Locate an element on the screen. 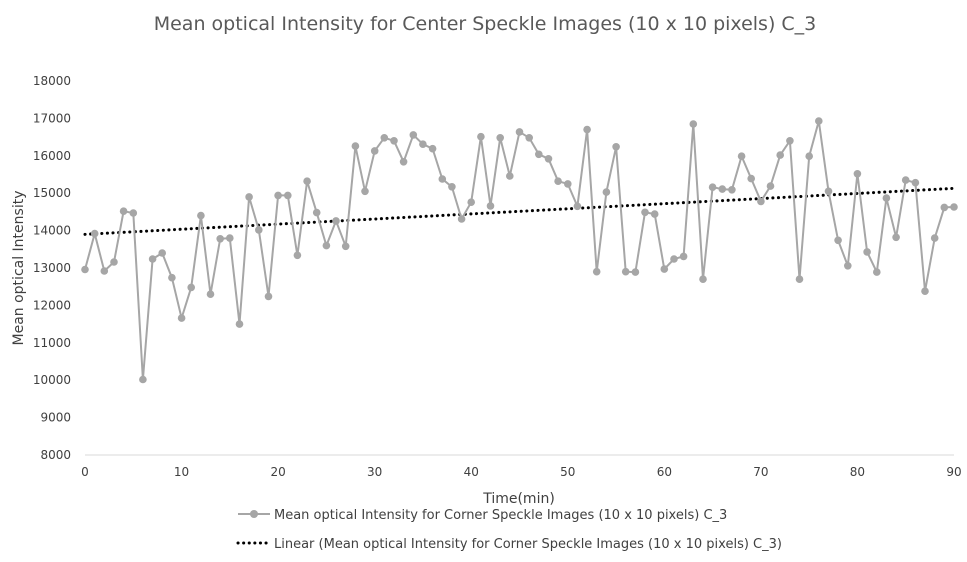 The width and height of the screenshot is (967, 562). x-tick-label: 10 is located at coordinates (181, 472).